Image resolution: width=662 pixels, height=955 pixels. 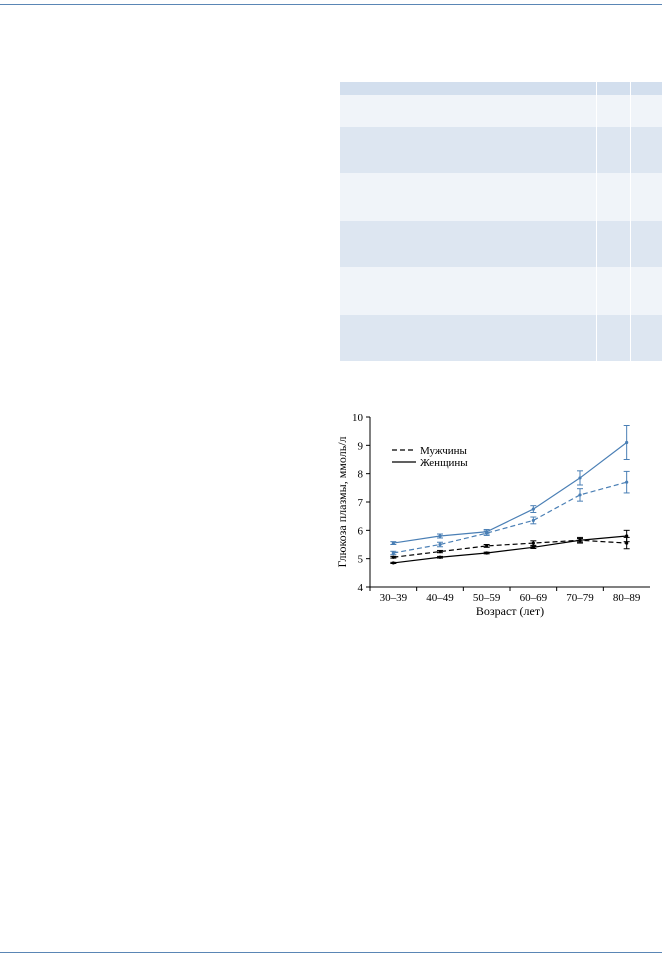 I want to click on legend-label: Мужчины, so click(x=443, y=451).